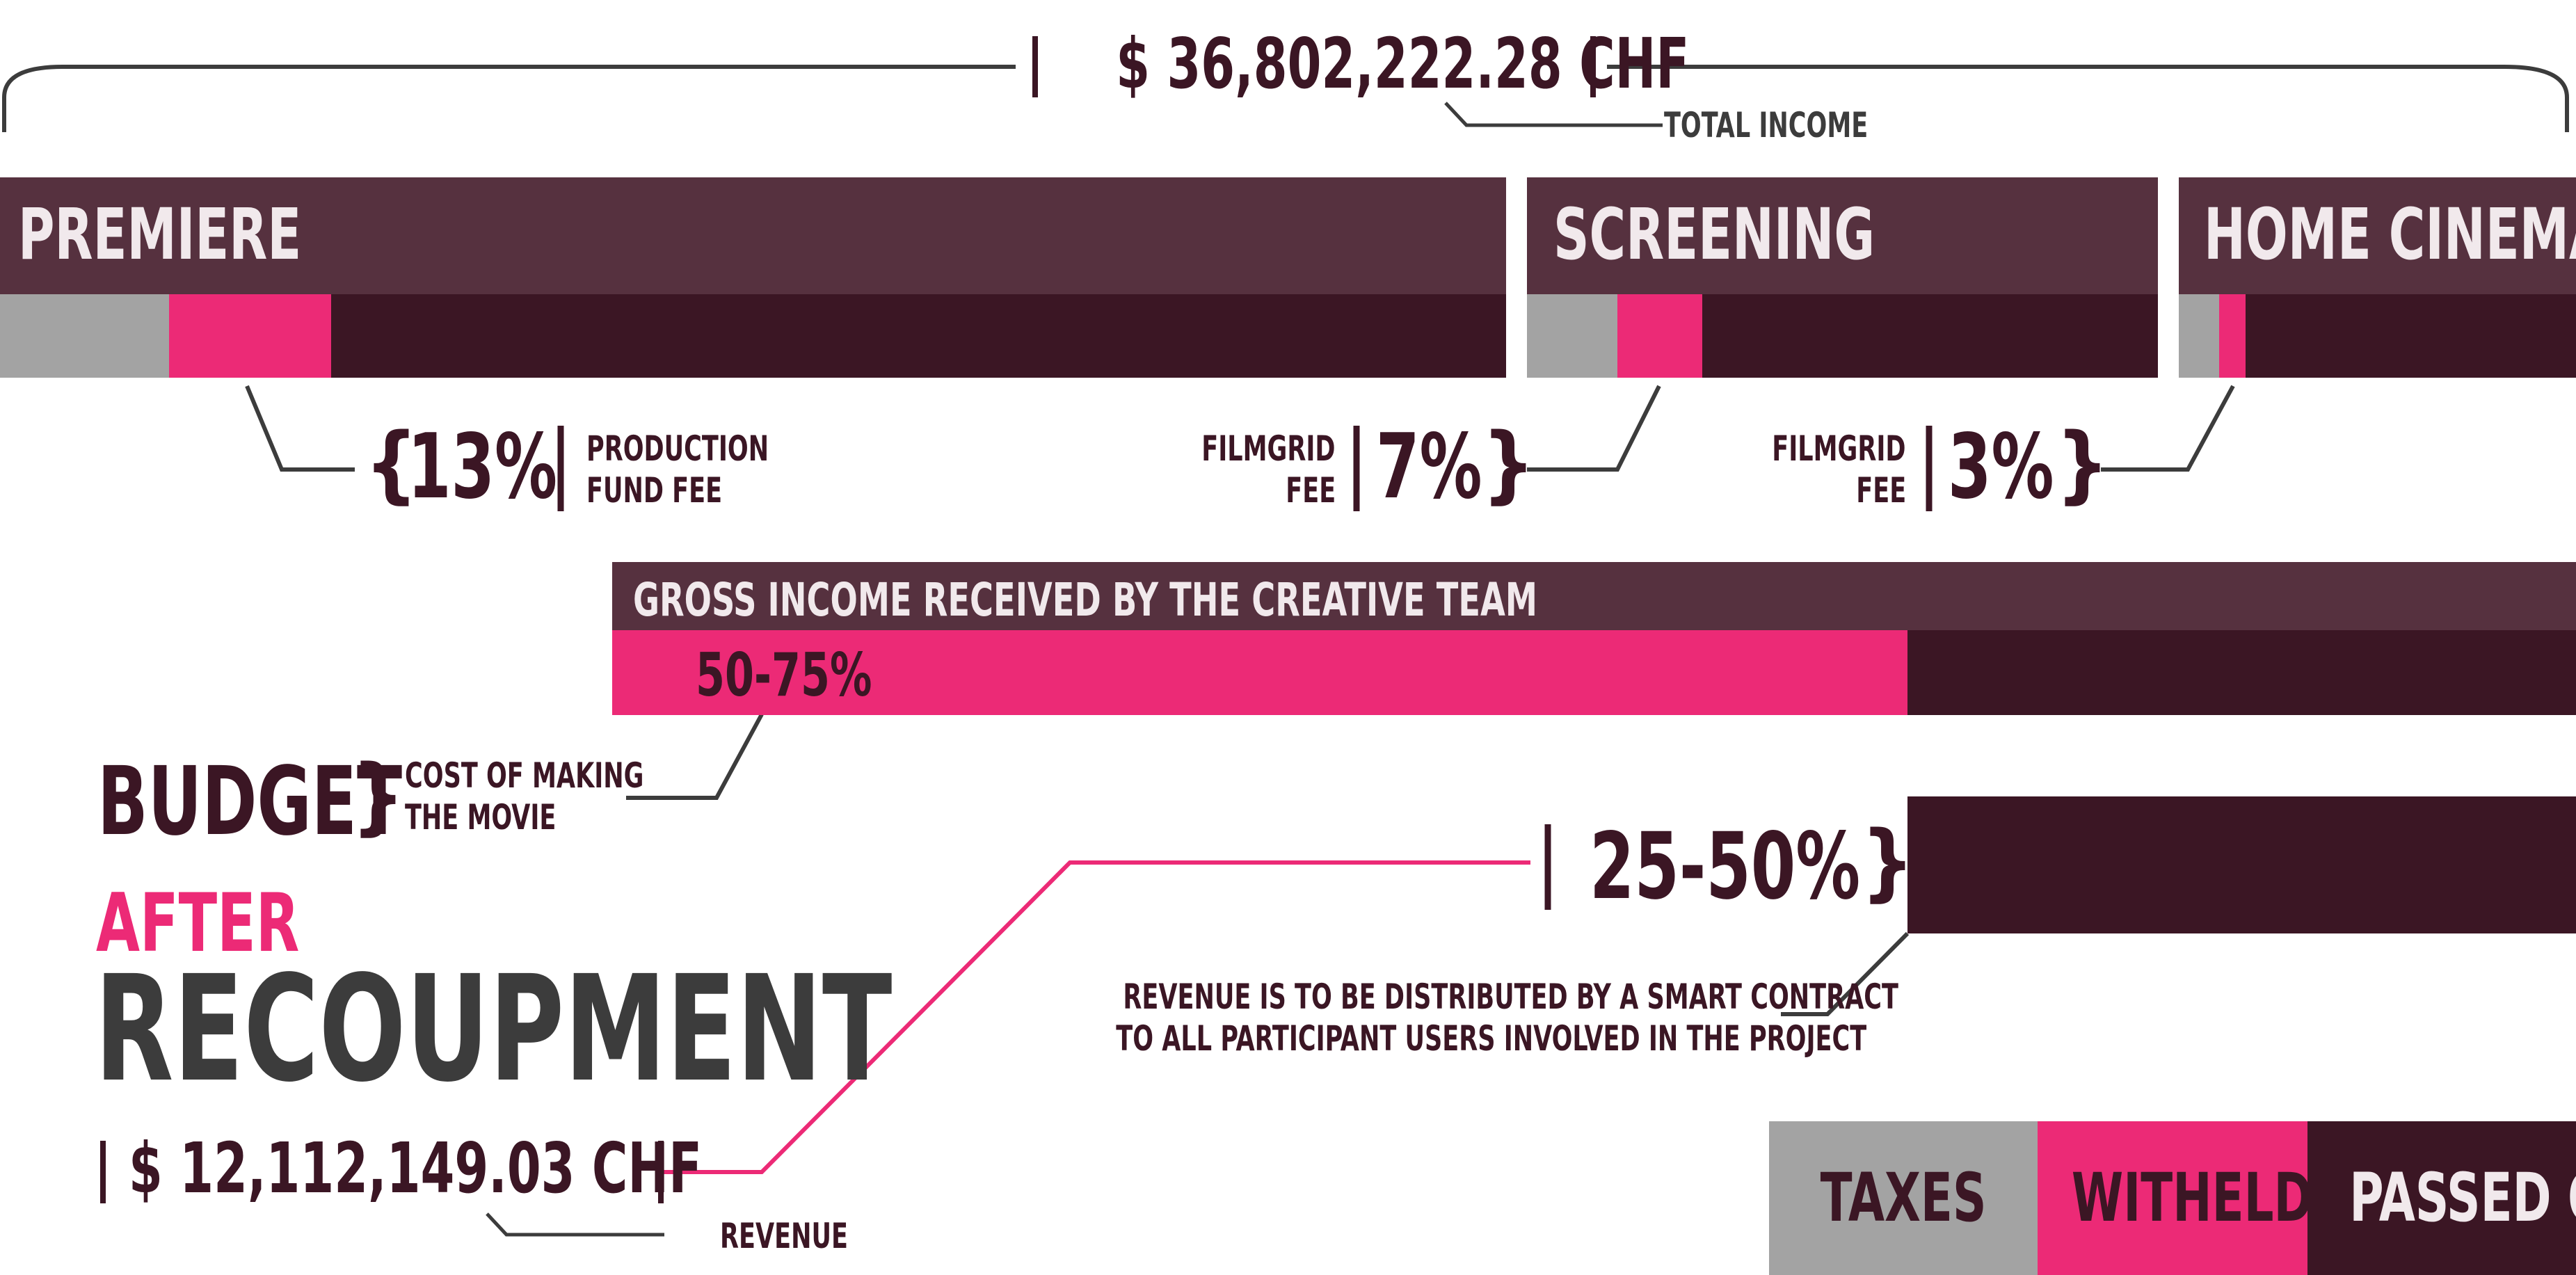  What do you see at coordinates (391, 465) in the screenshot?
I see `production-fee-open-brace: {` at bounding box center [391, 465].